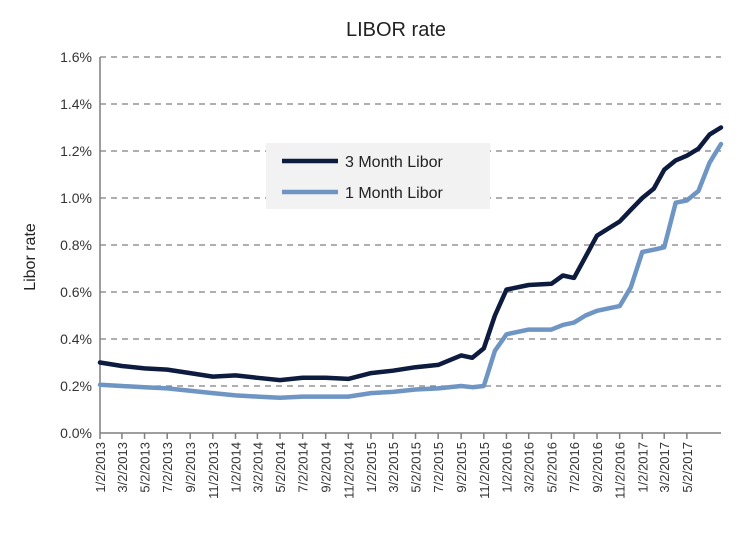 Image resolution: width=739 pixels, height=544 pixels. I want to click on y-tick-label: 1.4%, so click(76, 104).